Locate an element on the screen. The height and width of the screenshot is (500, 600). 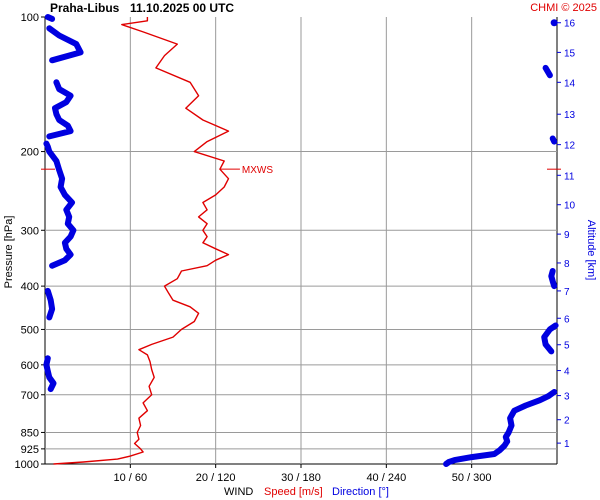
mxws-label: MXWS is located at coordinates (257, 170).